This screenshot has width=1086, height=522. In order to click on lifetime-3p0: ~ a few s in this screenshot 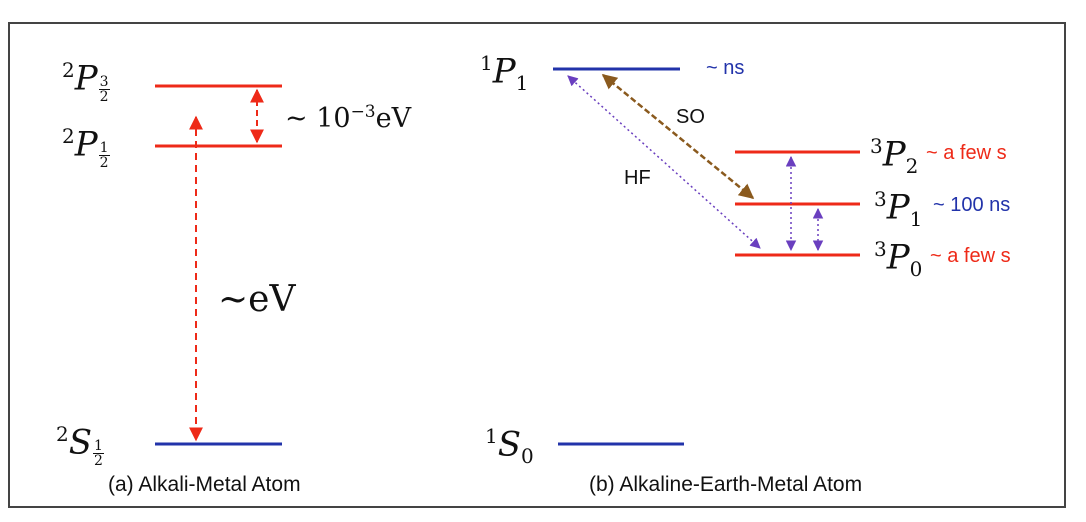, I will do `click(970, 256)`.